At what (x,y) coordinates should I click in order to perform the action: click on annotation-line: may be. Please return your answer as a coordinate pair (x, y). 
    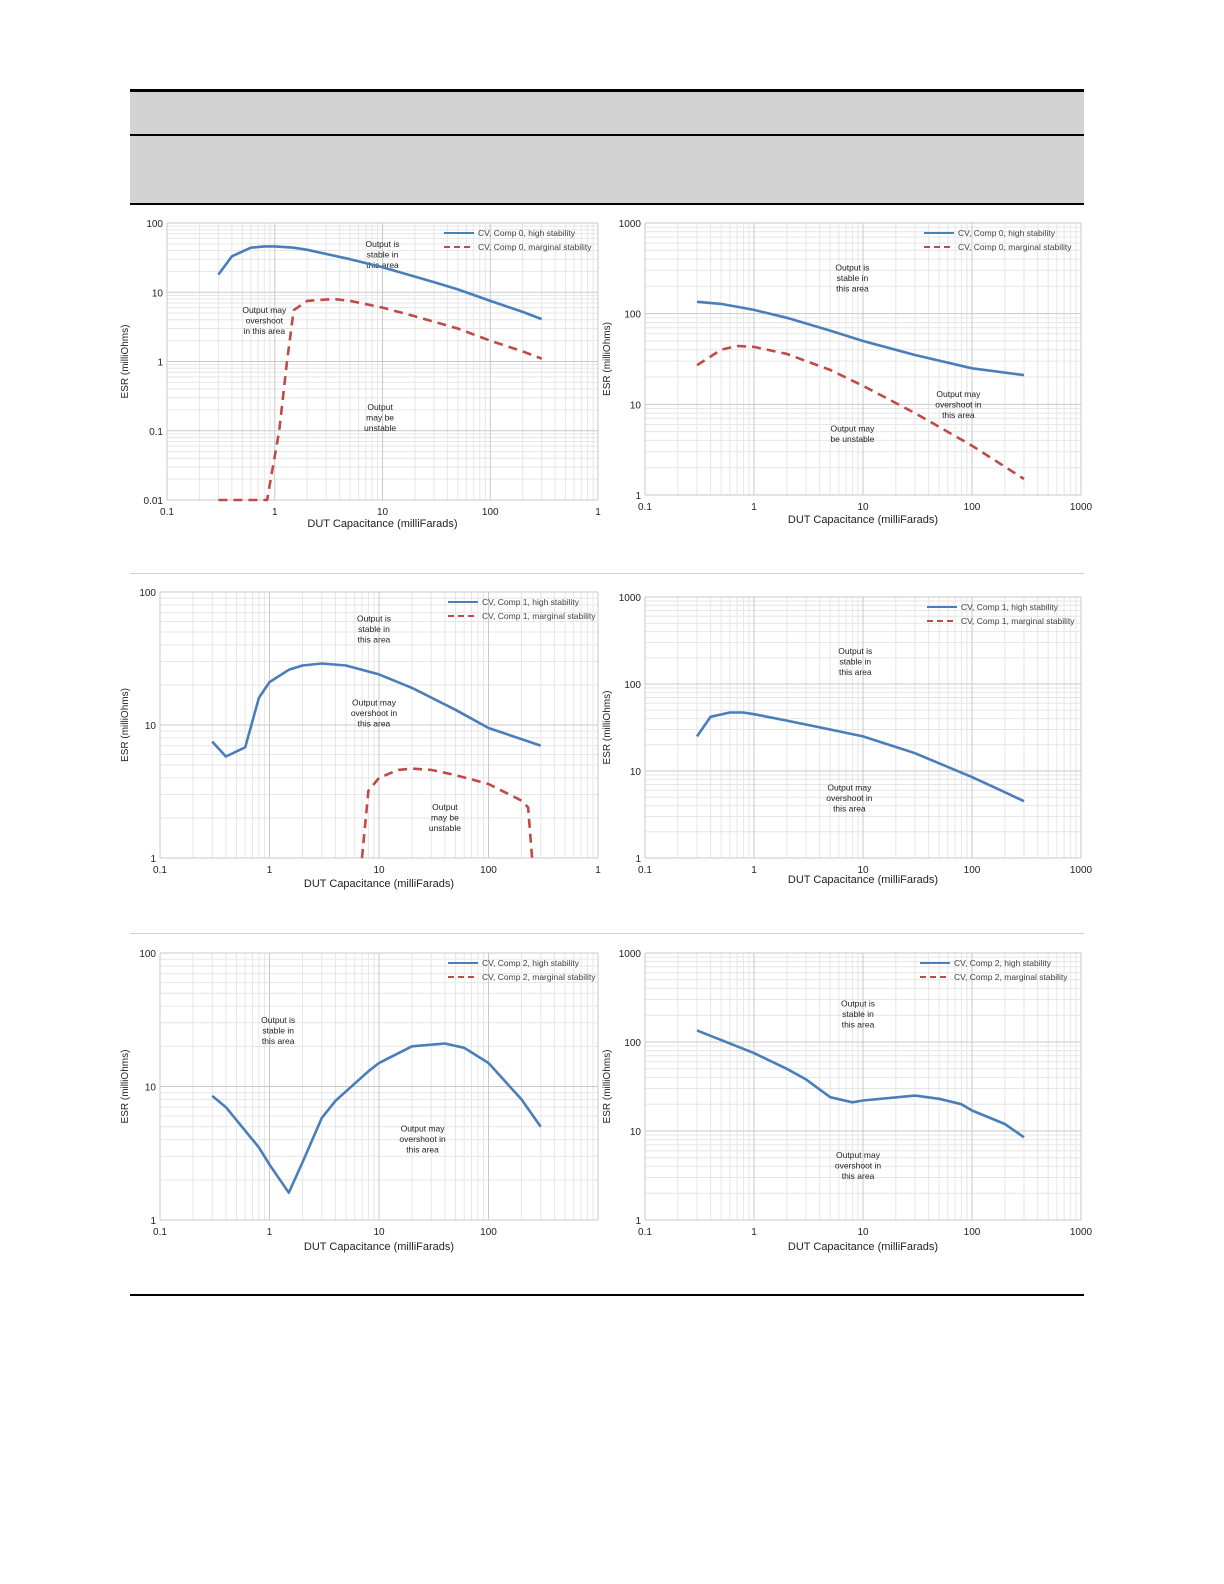
    Looking at the image, I should click on (380, 417).